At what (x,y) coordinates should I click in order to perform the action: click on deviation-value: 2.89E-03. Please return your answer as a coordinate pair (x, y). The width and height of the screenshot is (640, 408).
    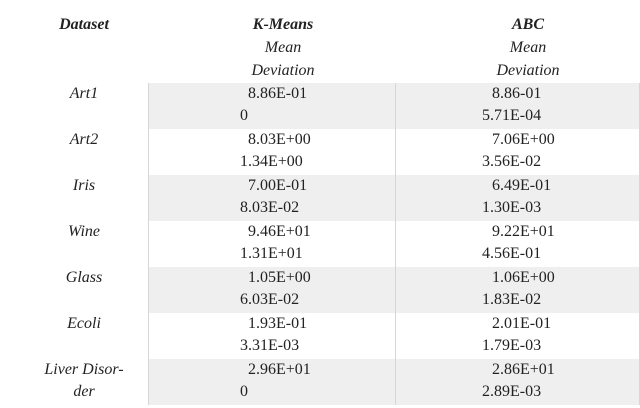
    Looking at the image, I should click on (512, 391).